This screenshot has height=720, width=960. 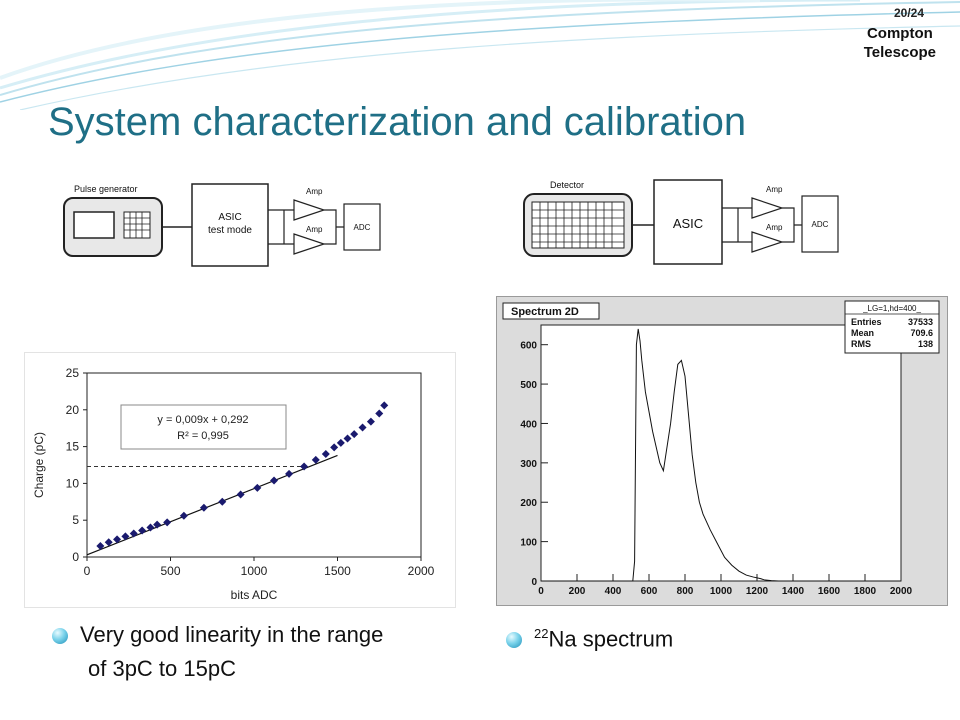 What do you see at coordinates (528, 464) in the screenshot?
I see `spectrum-y-tick-label: 300` at bounding box center [528, 464].